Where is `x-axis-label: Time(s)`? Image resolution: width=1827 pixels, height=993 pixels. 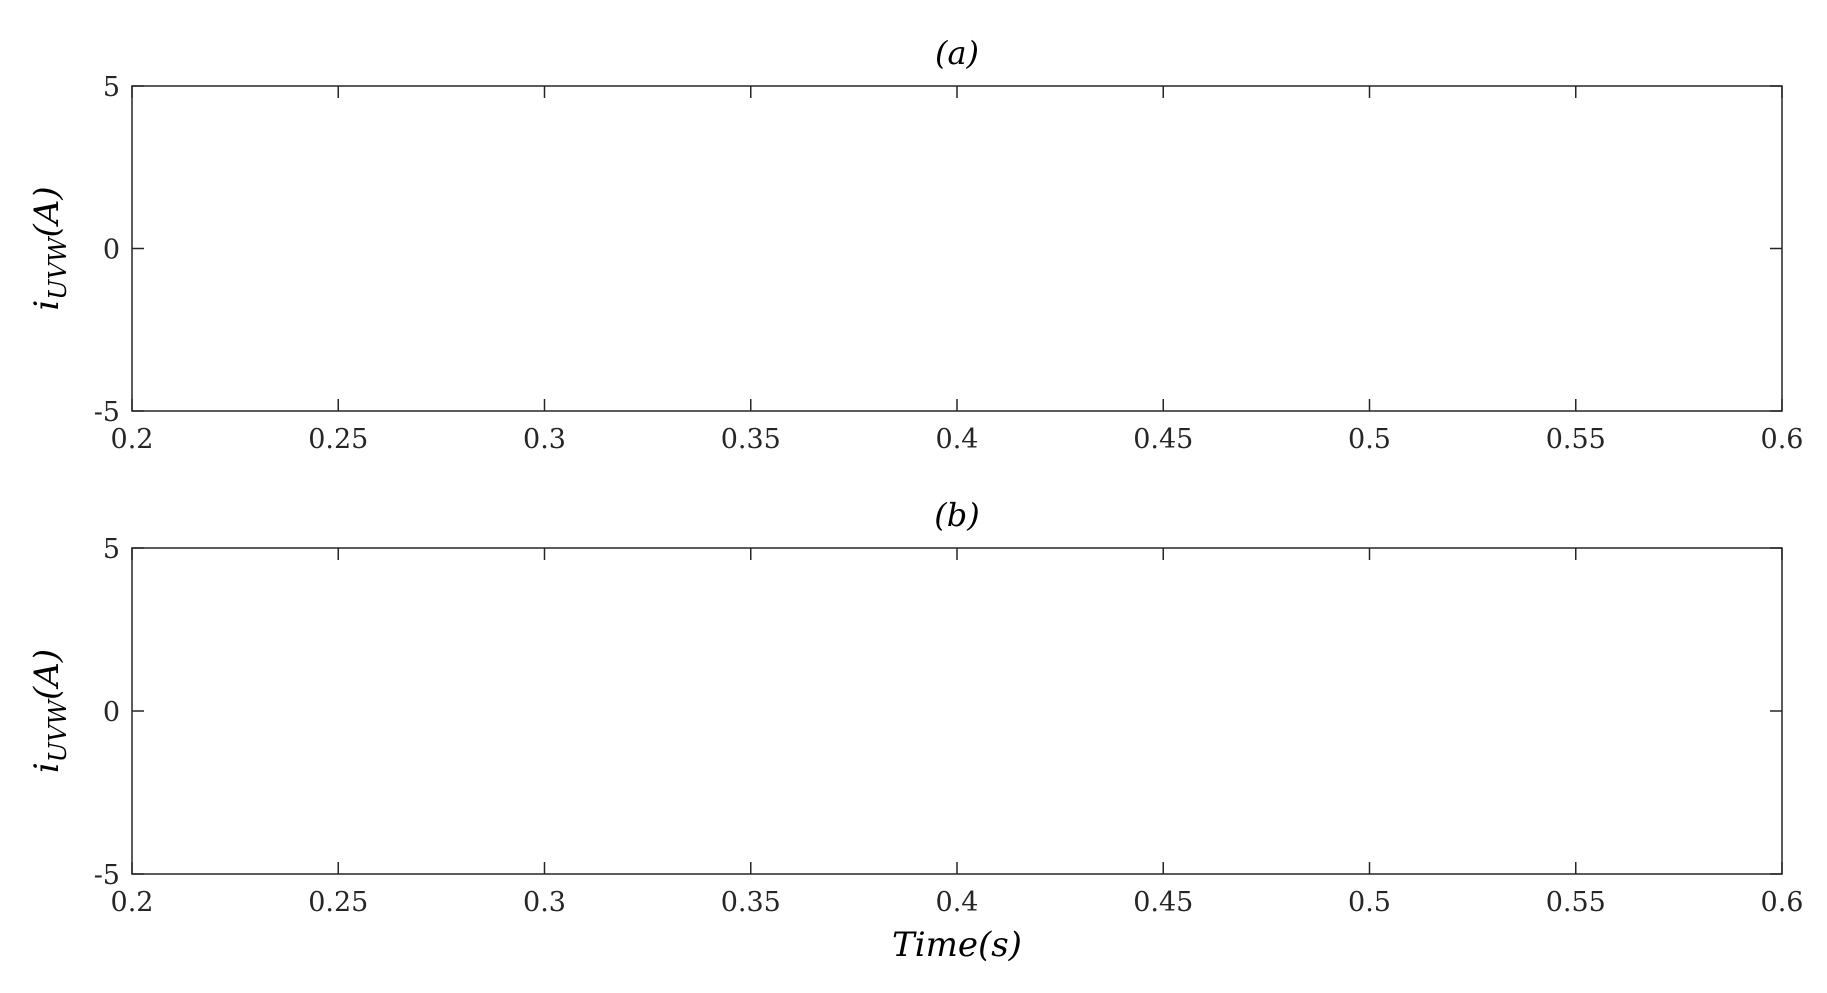 x-axis-label: Time(s) is located at coordinates (957, 945).